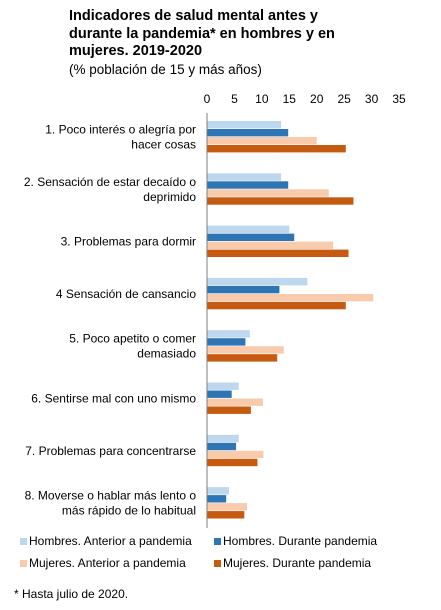  What do you see at coordinates (317, 99) in the screenshot?
I see `x-tick-label: 20` at bounding box center [317, 99].